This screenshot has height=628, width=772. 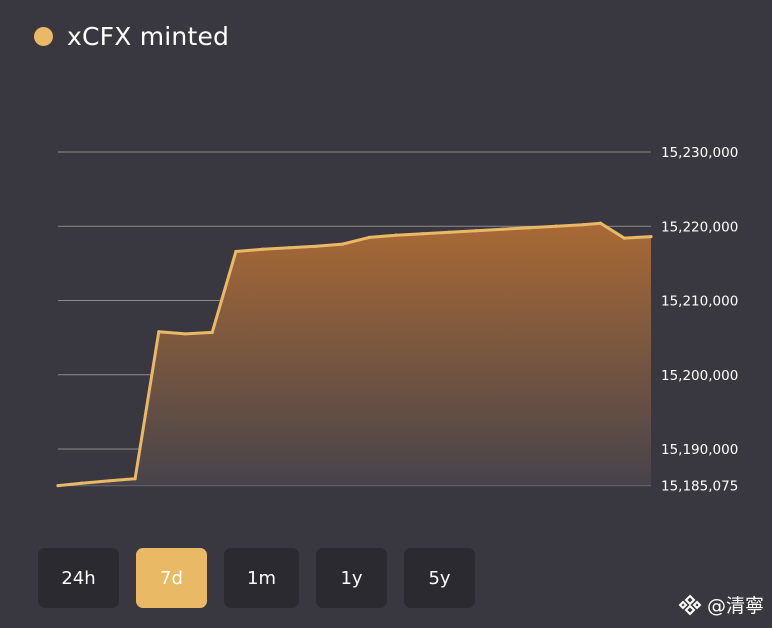 I want to click on y-tick-label: 15,220,000, so click(x=699, y=227).